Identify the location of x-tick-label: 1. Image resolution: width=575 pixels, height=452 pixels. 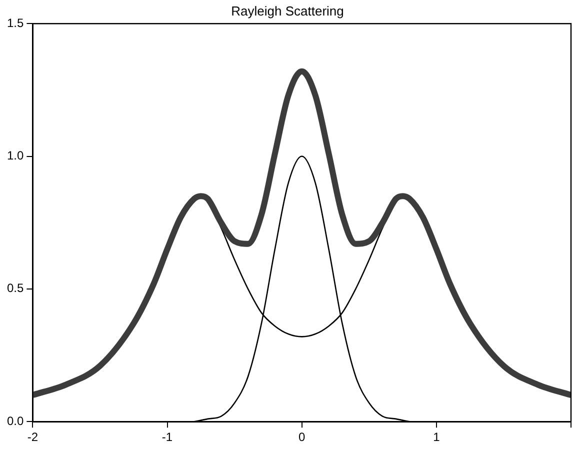
(436, 437).